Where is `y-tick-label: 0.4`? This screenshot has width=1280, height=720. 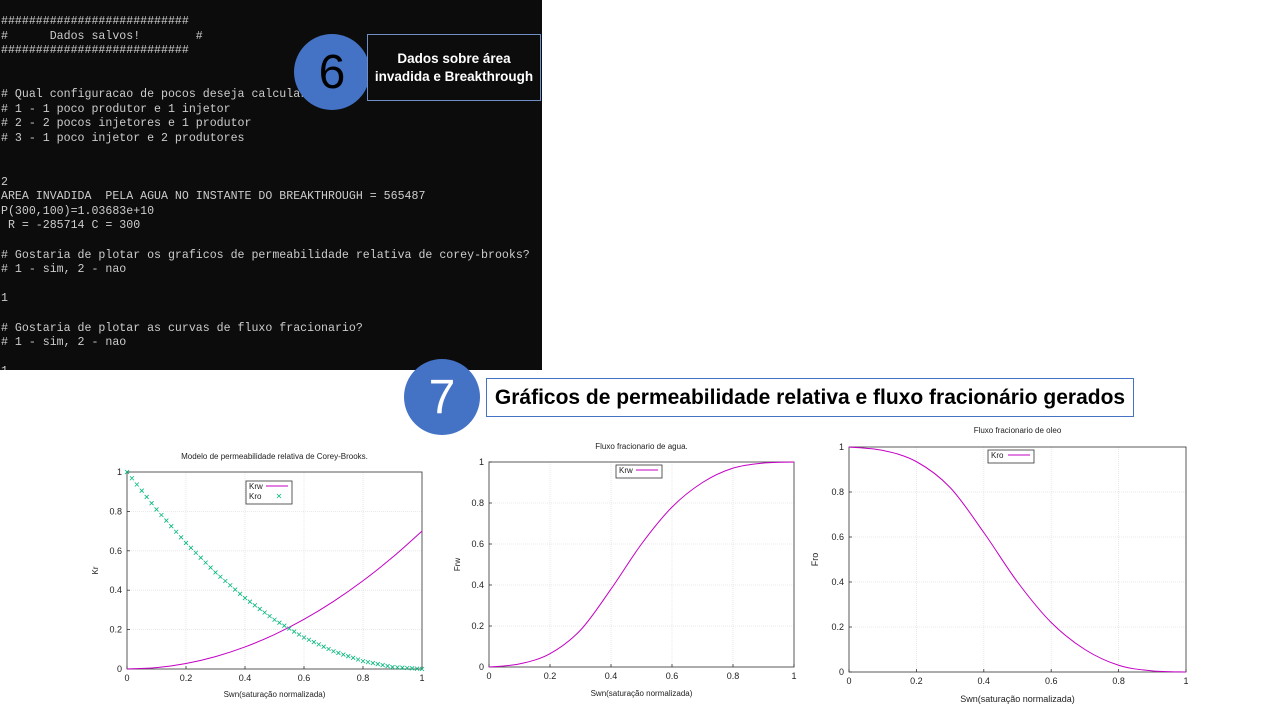
y-tick-label: 0.4 is located at coordinates (837, 582).